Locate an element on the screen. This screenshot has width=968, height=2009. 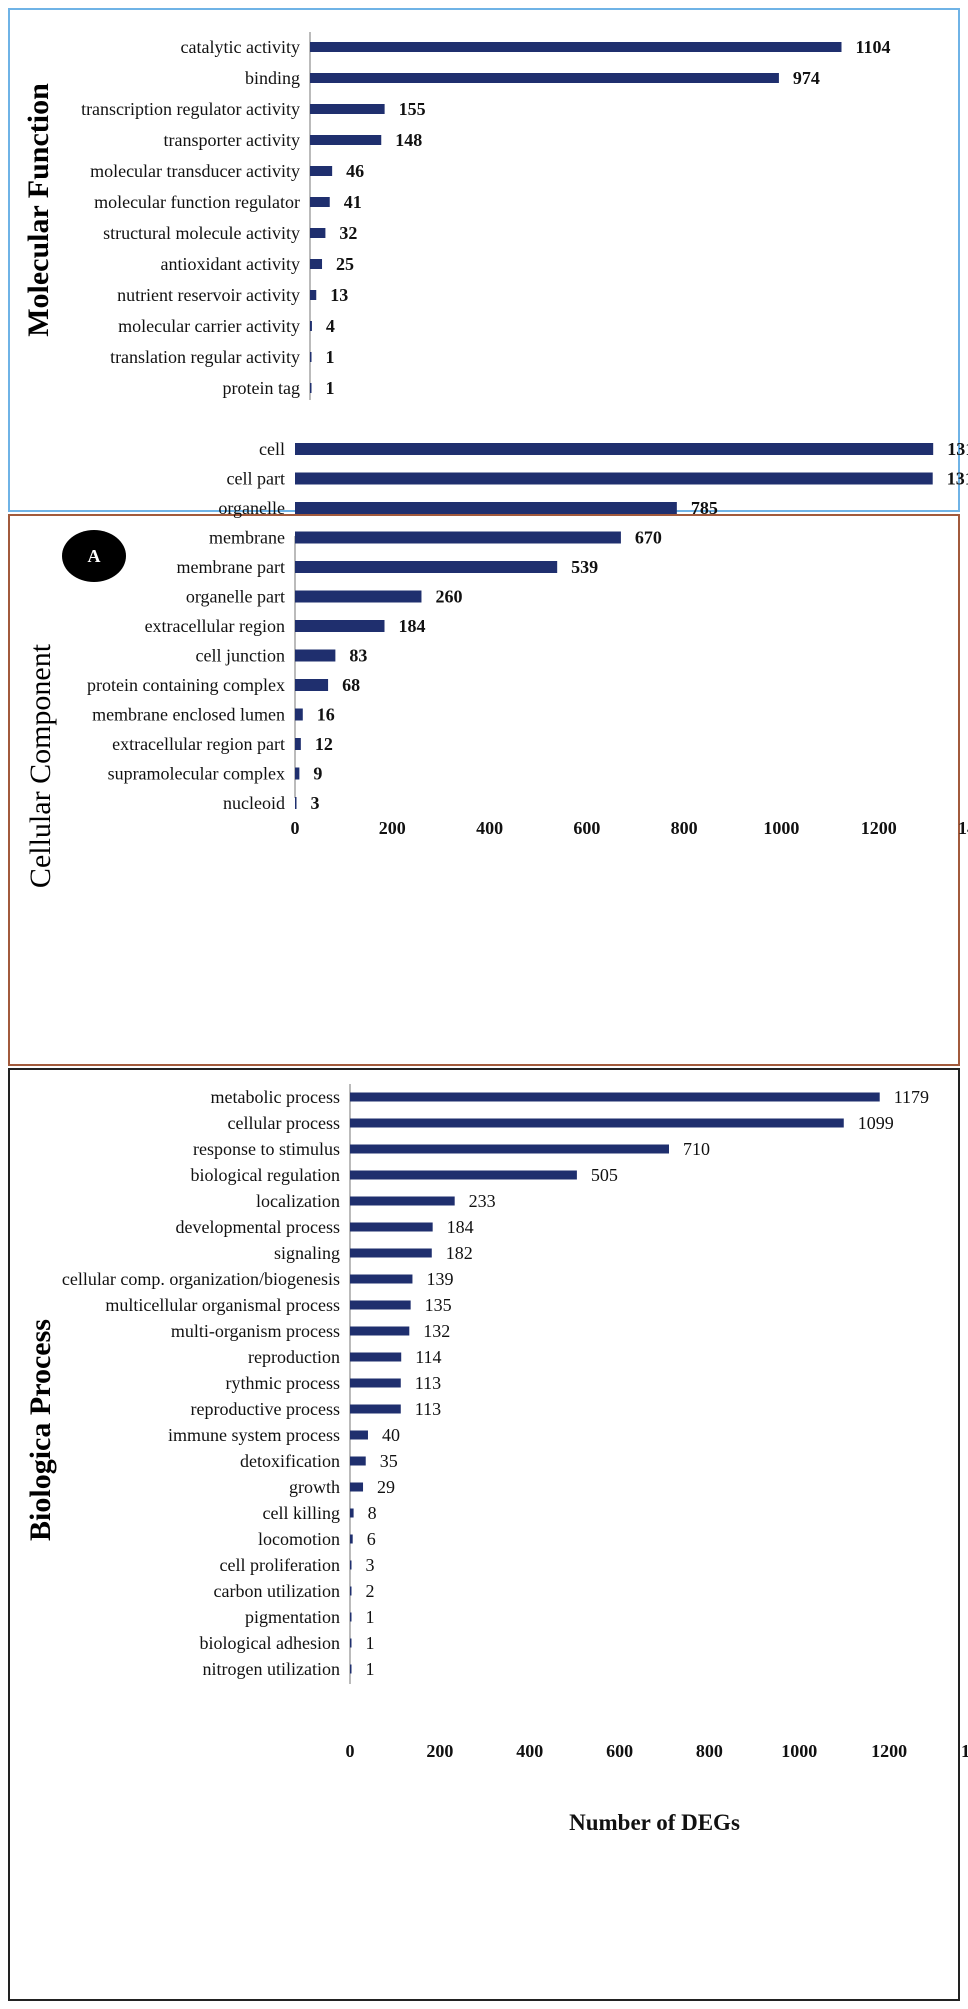
bp-value-label: 1179 is located at coordinates (911, 1097).